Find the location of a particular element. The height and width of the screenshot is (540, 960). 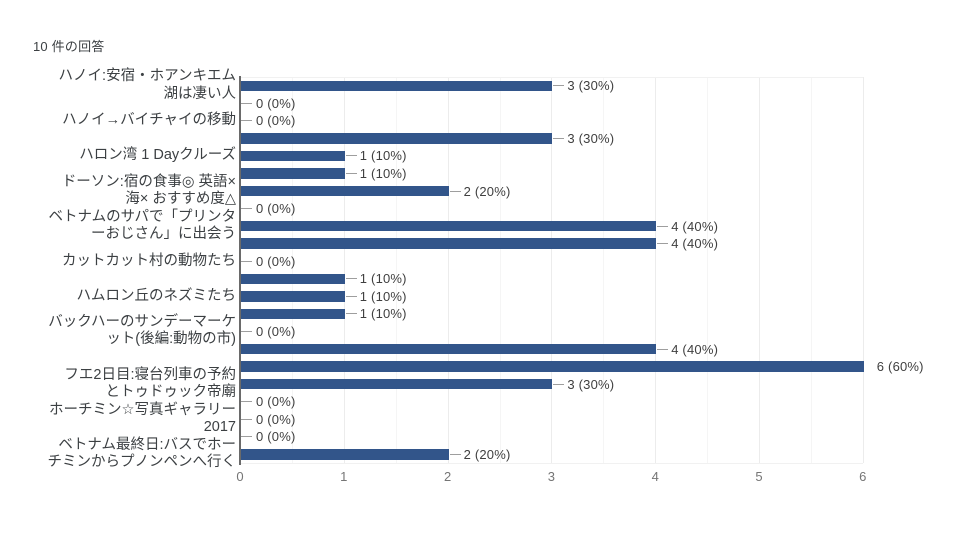

x-axis-tick-label: 2 is located at coordinates (447, 476).